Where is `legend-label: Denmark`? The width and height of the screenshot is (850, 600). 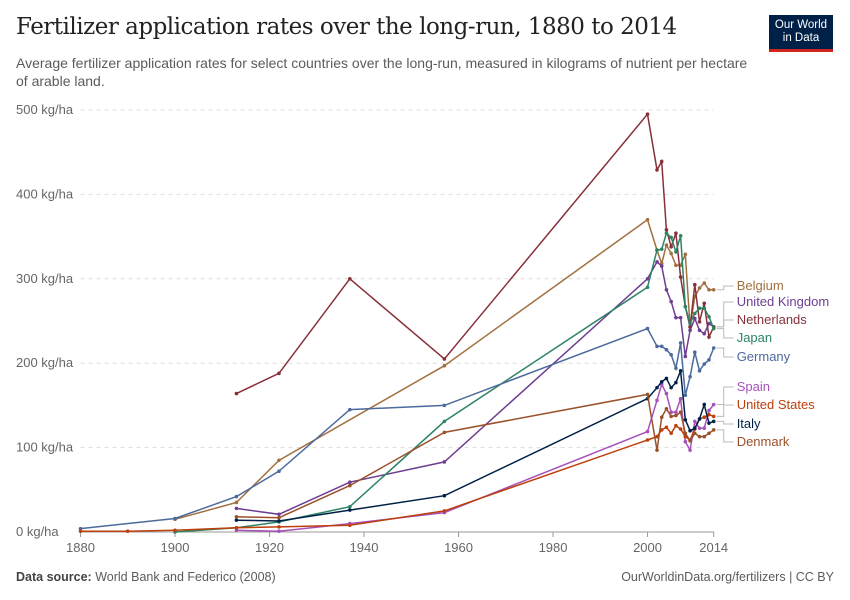
legend-label: Denmark is located at coordinates (763, 441).